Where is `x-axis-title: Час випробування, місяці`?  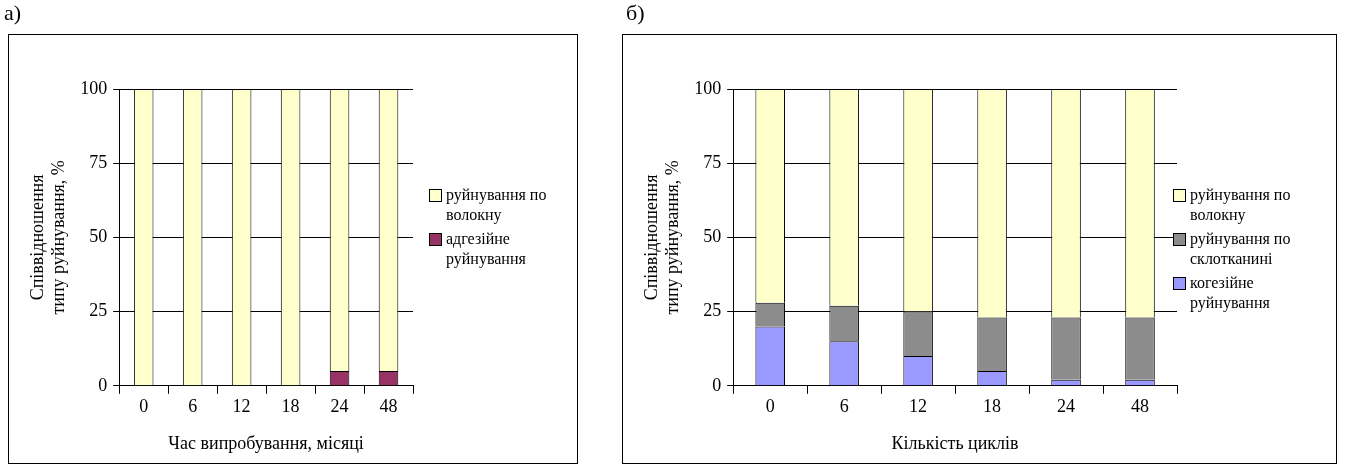 x-axis-title: Час випробування, місяці is located at coordinates (266, 442).